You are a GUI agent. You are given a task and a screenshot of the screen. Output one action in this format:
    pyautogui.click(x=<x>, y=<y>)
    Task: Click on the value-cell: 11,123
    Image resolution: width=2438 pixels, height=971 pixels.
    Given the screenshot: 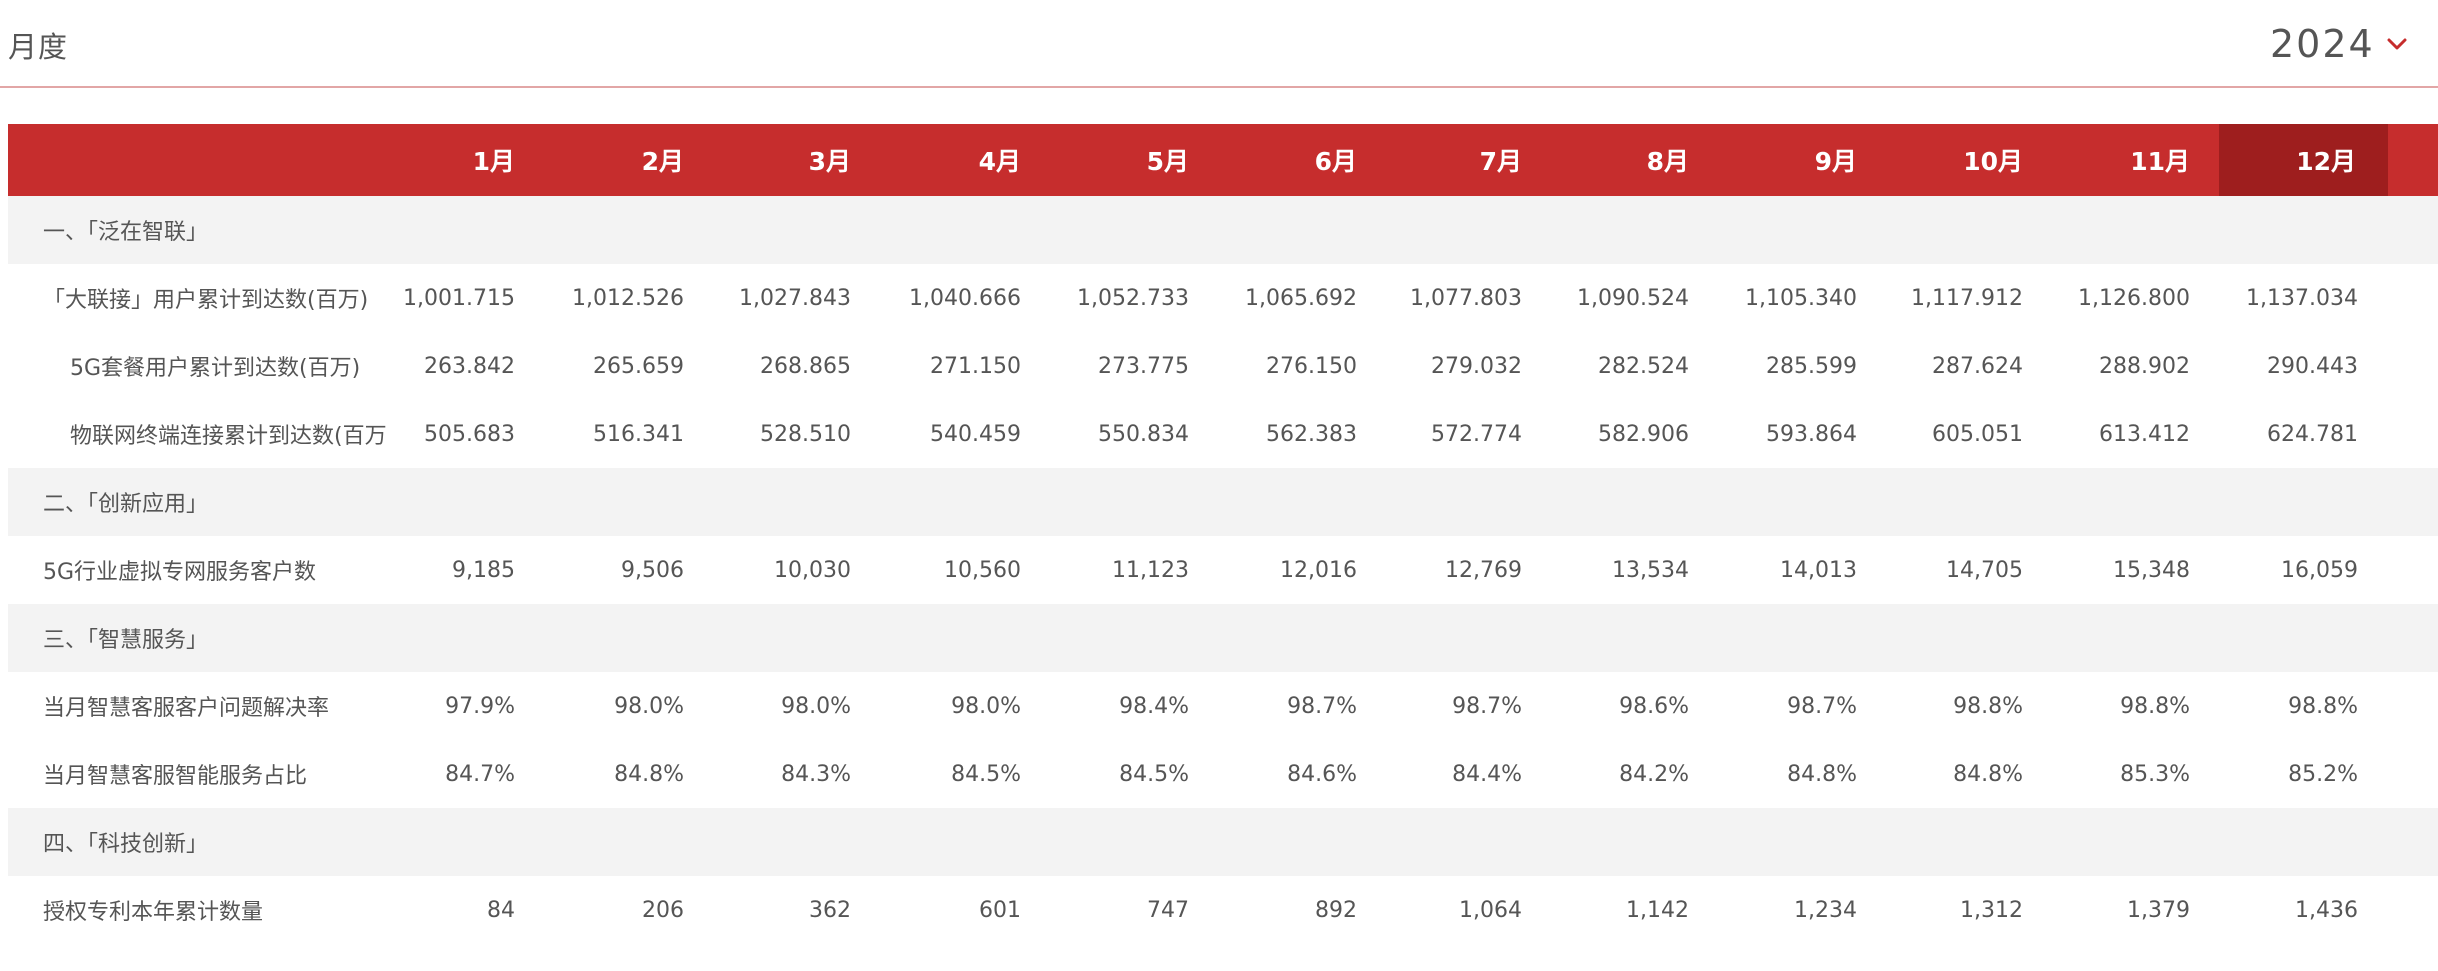 What is the action you would take?
    pyautogui.click(x=1150, y=570)
    